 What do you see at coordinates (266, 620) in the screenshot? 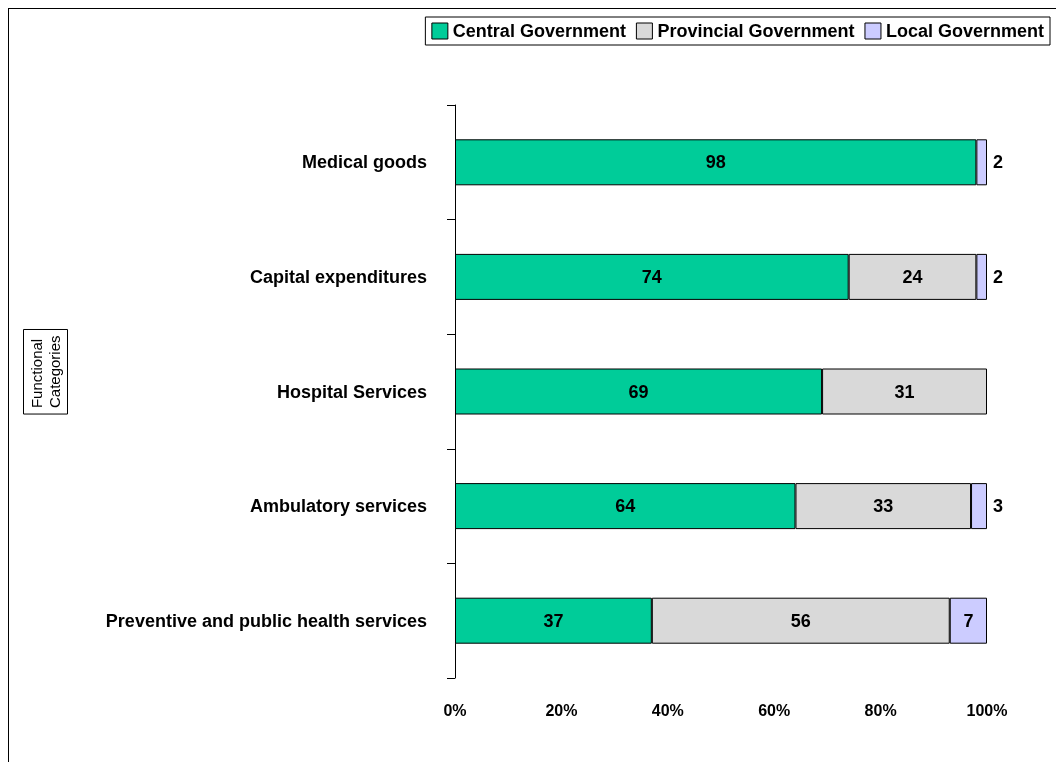
I see `y-tick-label: Preventive and public health services` at bounding box center [266, 620].